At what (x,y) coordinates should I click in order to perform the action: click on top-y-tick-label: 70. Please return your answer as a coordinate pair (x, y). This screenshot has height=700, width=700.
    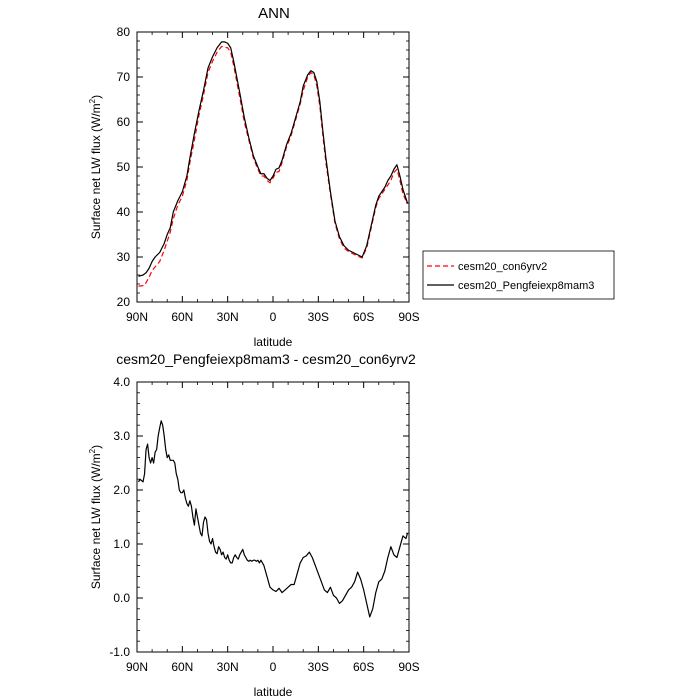
    Looking at the image, I should click on (124, 77).